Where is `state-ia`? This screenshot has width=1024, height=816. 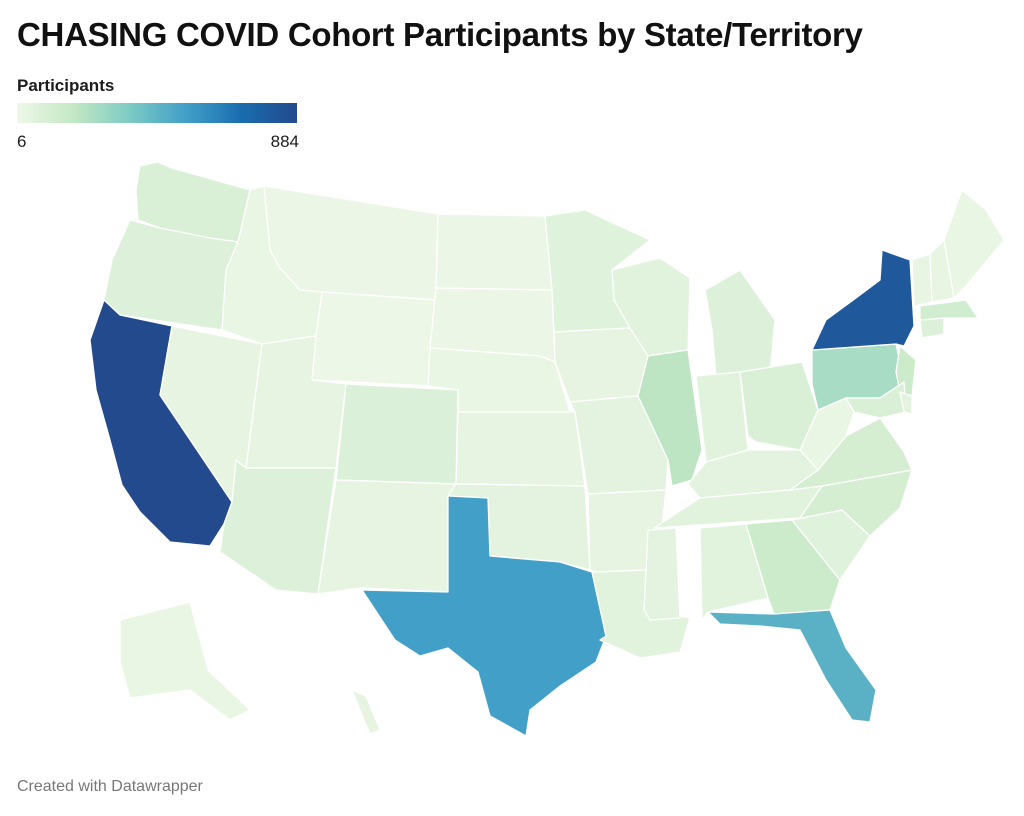
state-ia is located at coordinates (601, 365).